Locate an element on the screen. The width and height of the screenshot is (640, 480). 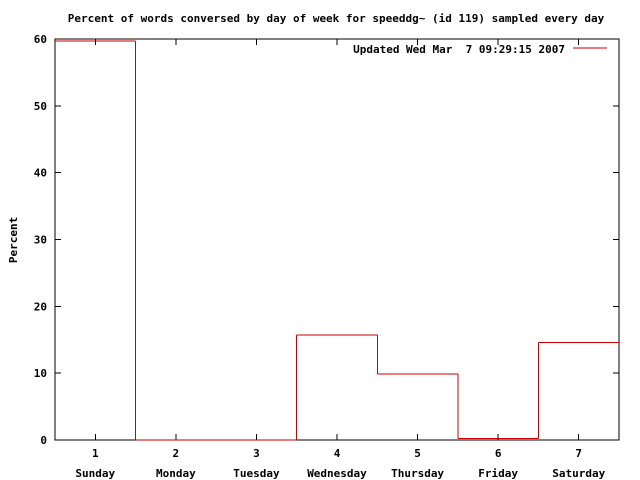
legend-label: Updated Wed Mar 7 09:29:15 2007 is located at coordinates (459, 49).